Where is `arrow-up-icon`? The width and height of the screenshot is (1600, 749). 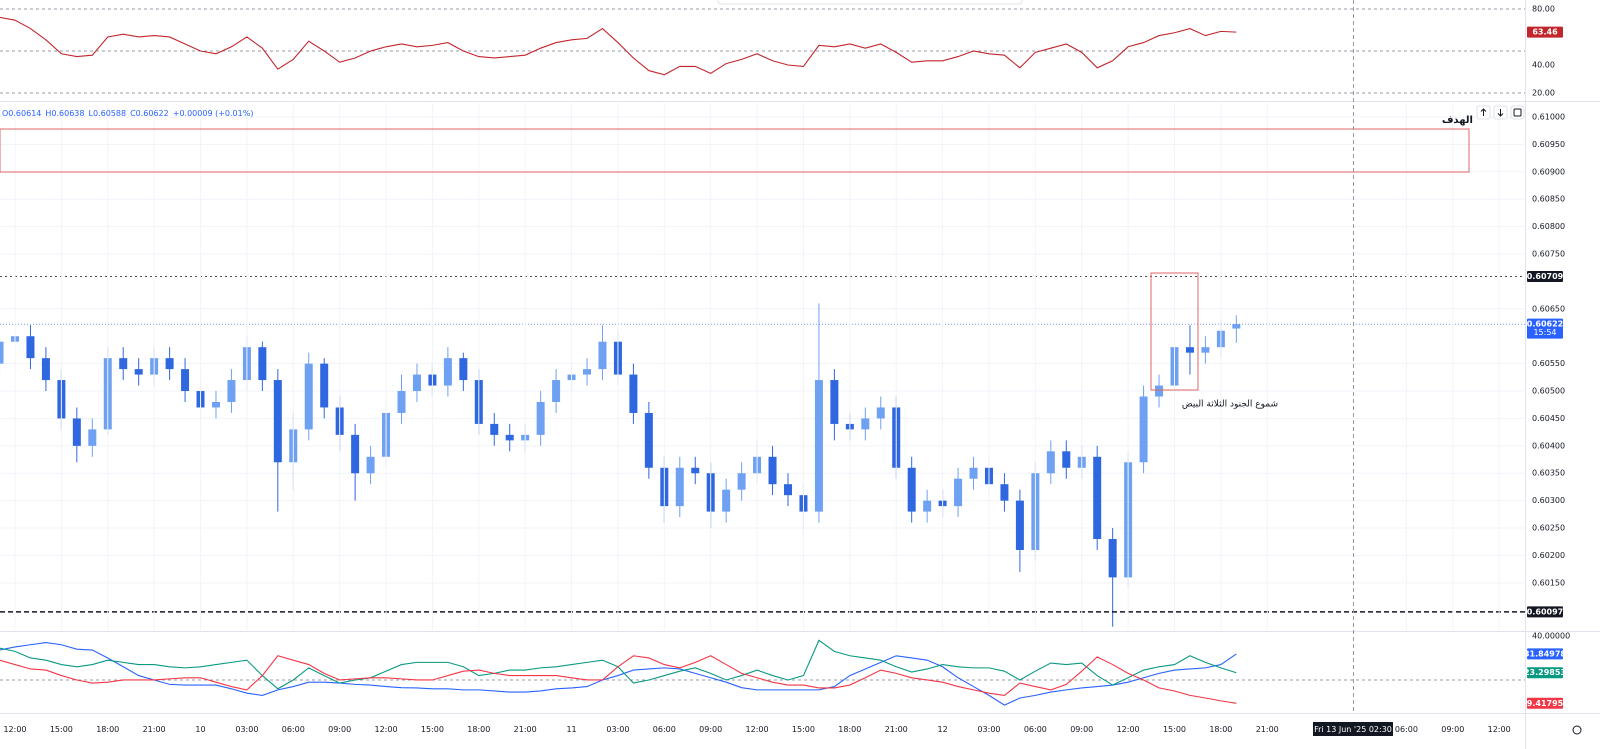 arrow-up-icon is located at coordinates (1483, 112).